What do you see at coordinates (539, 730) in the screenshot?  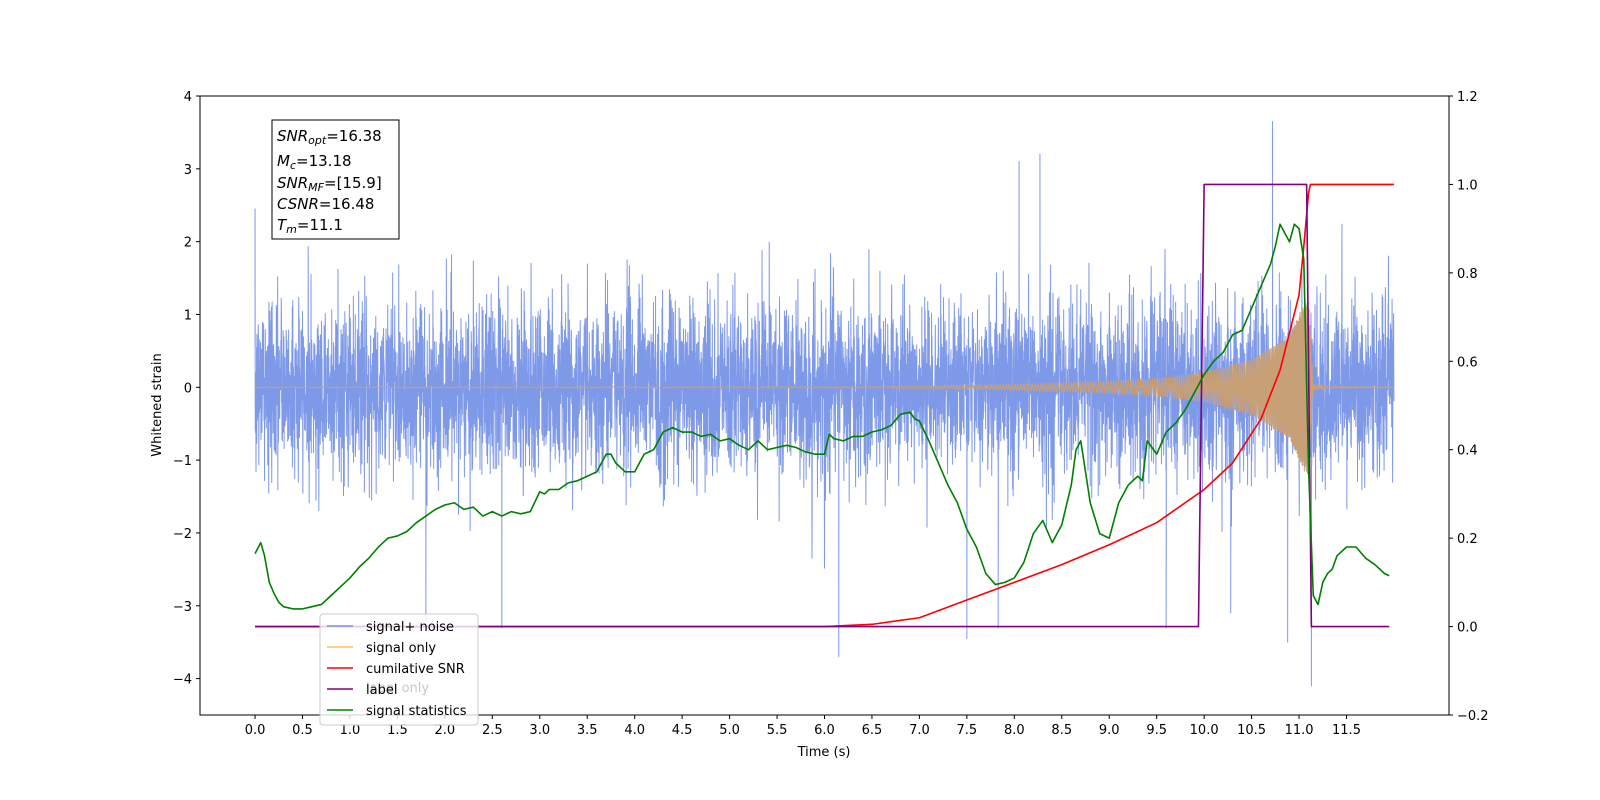 I see `x-tick-label: 3.0` at bounding box center [539, 730].